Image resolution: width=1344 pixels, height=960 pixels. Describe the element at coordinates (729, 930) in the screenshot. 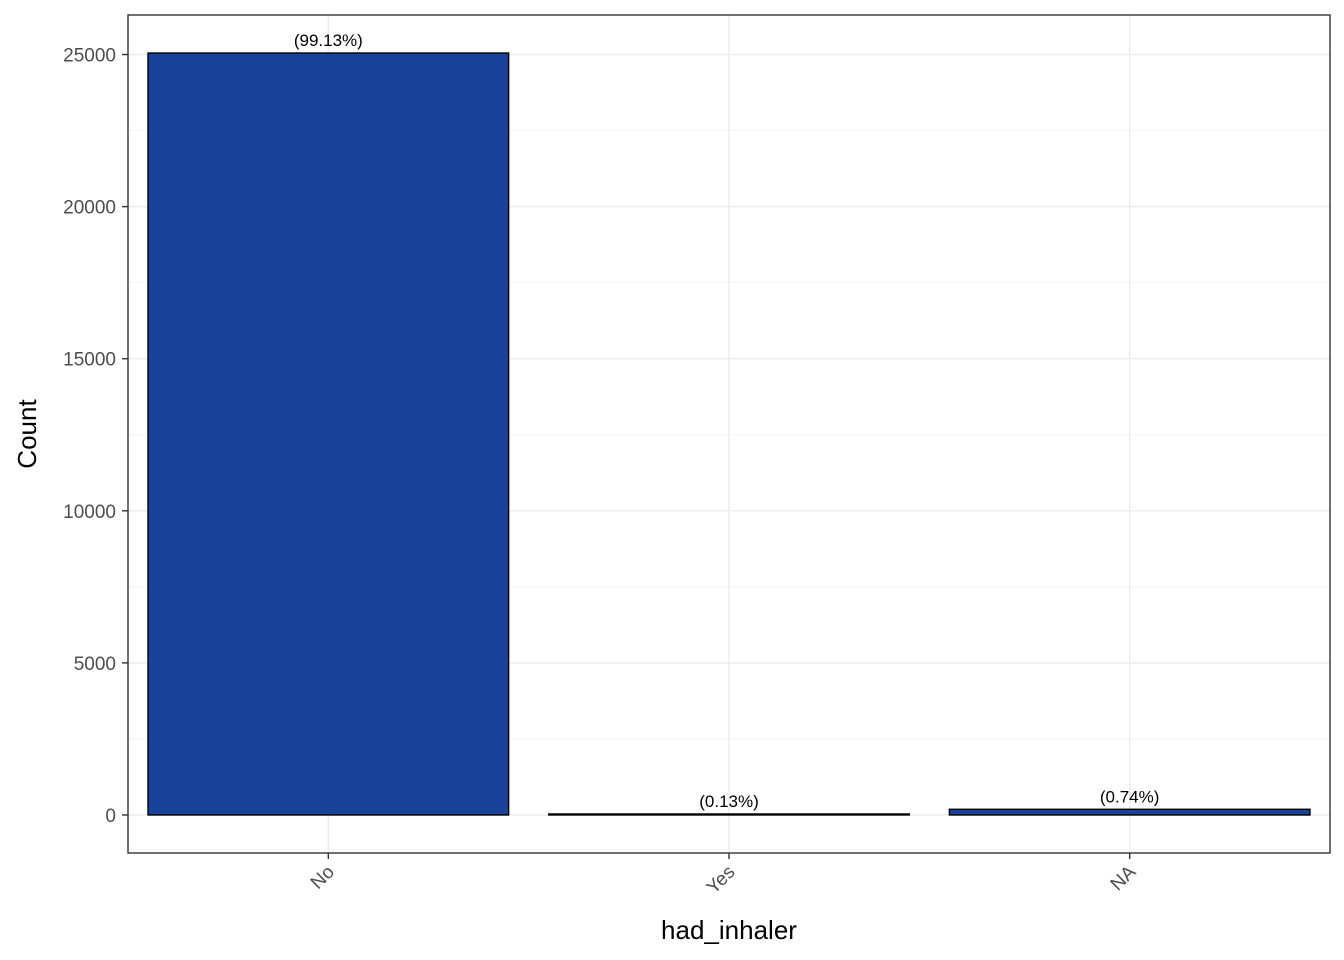

I see `x-axis-title: had_inhaler` at that location.